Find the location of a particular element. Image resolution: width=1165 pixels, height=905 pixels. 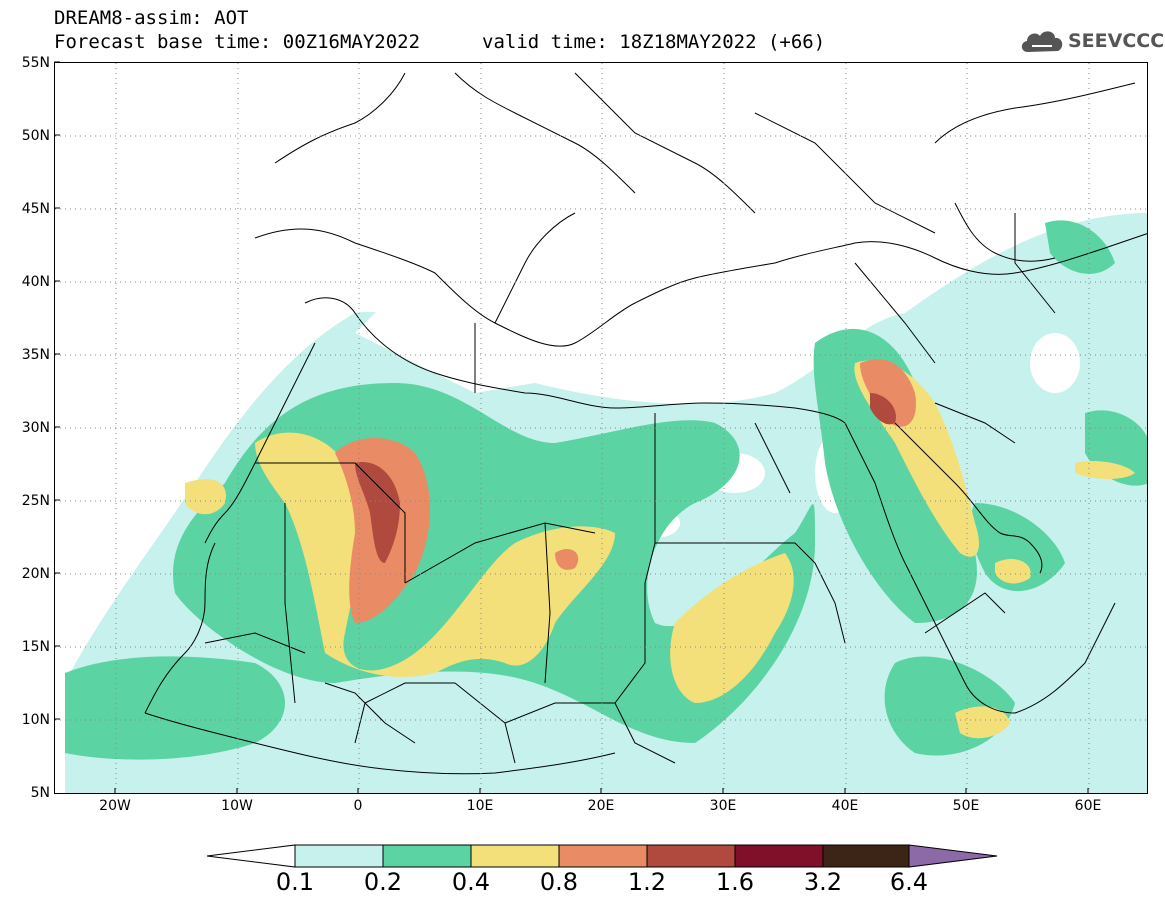

lon-label: 10W is located at coordinates (237, 806).